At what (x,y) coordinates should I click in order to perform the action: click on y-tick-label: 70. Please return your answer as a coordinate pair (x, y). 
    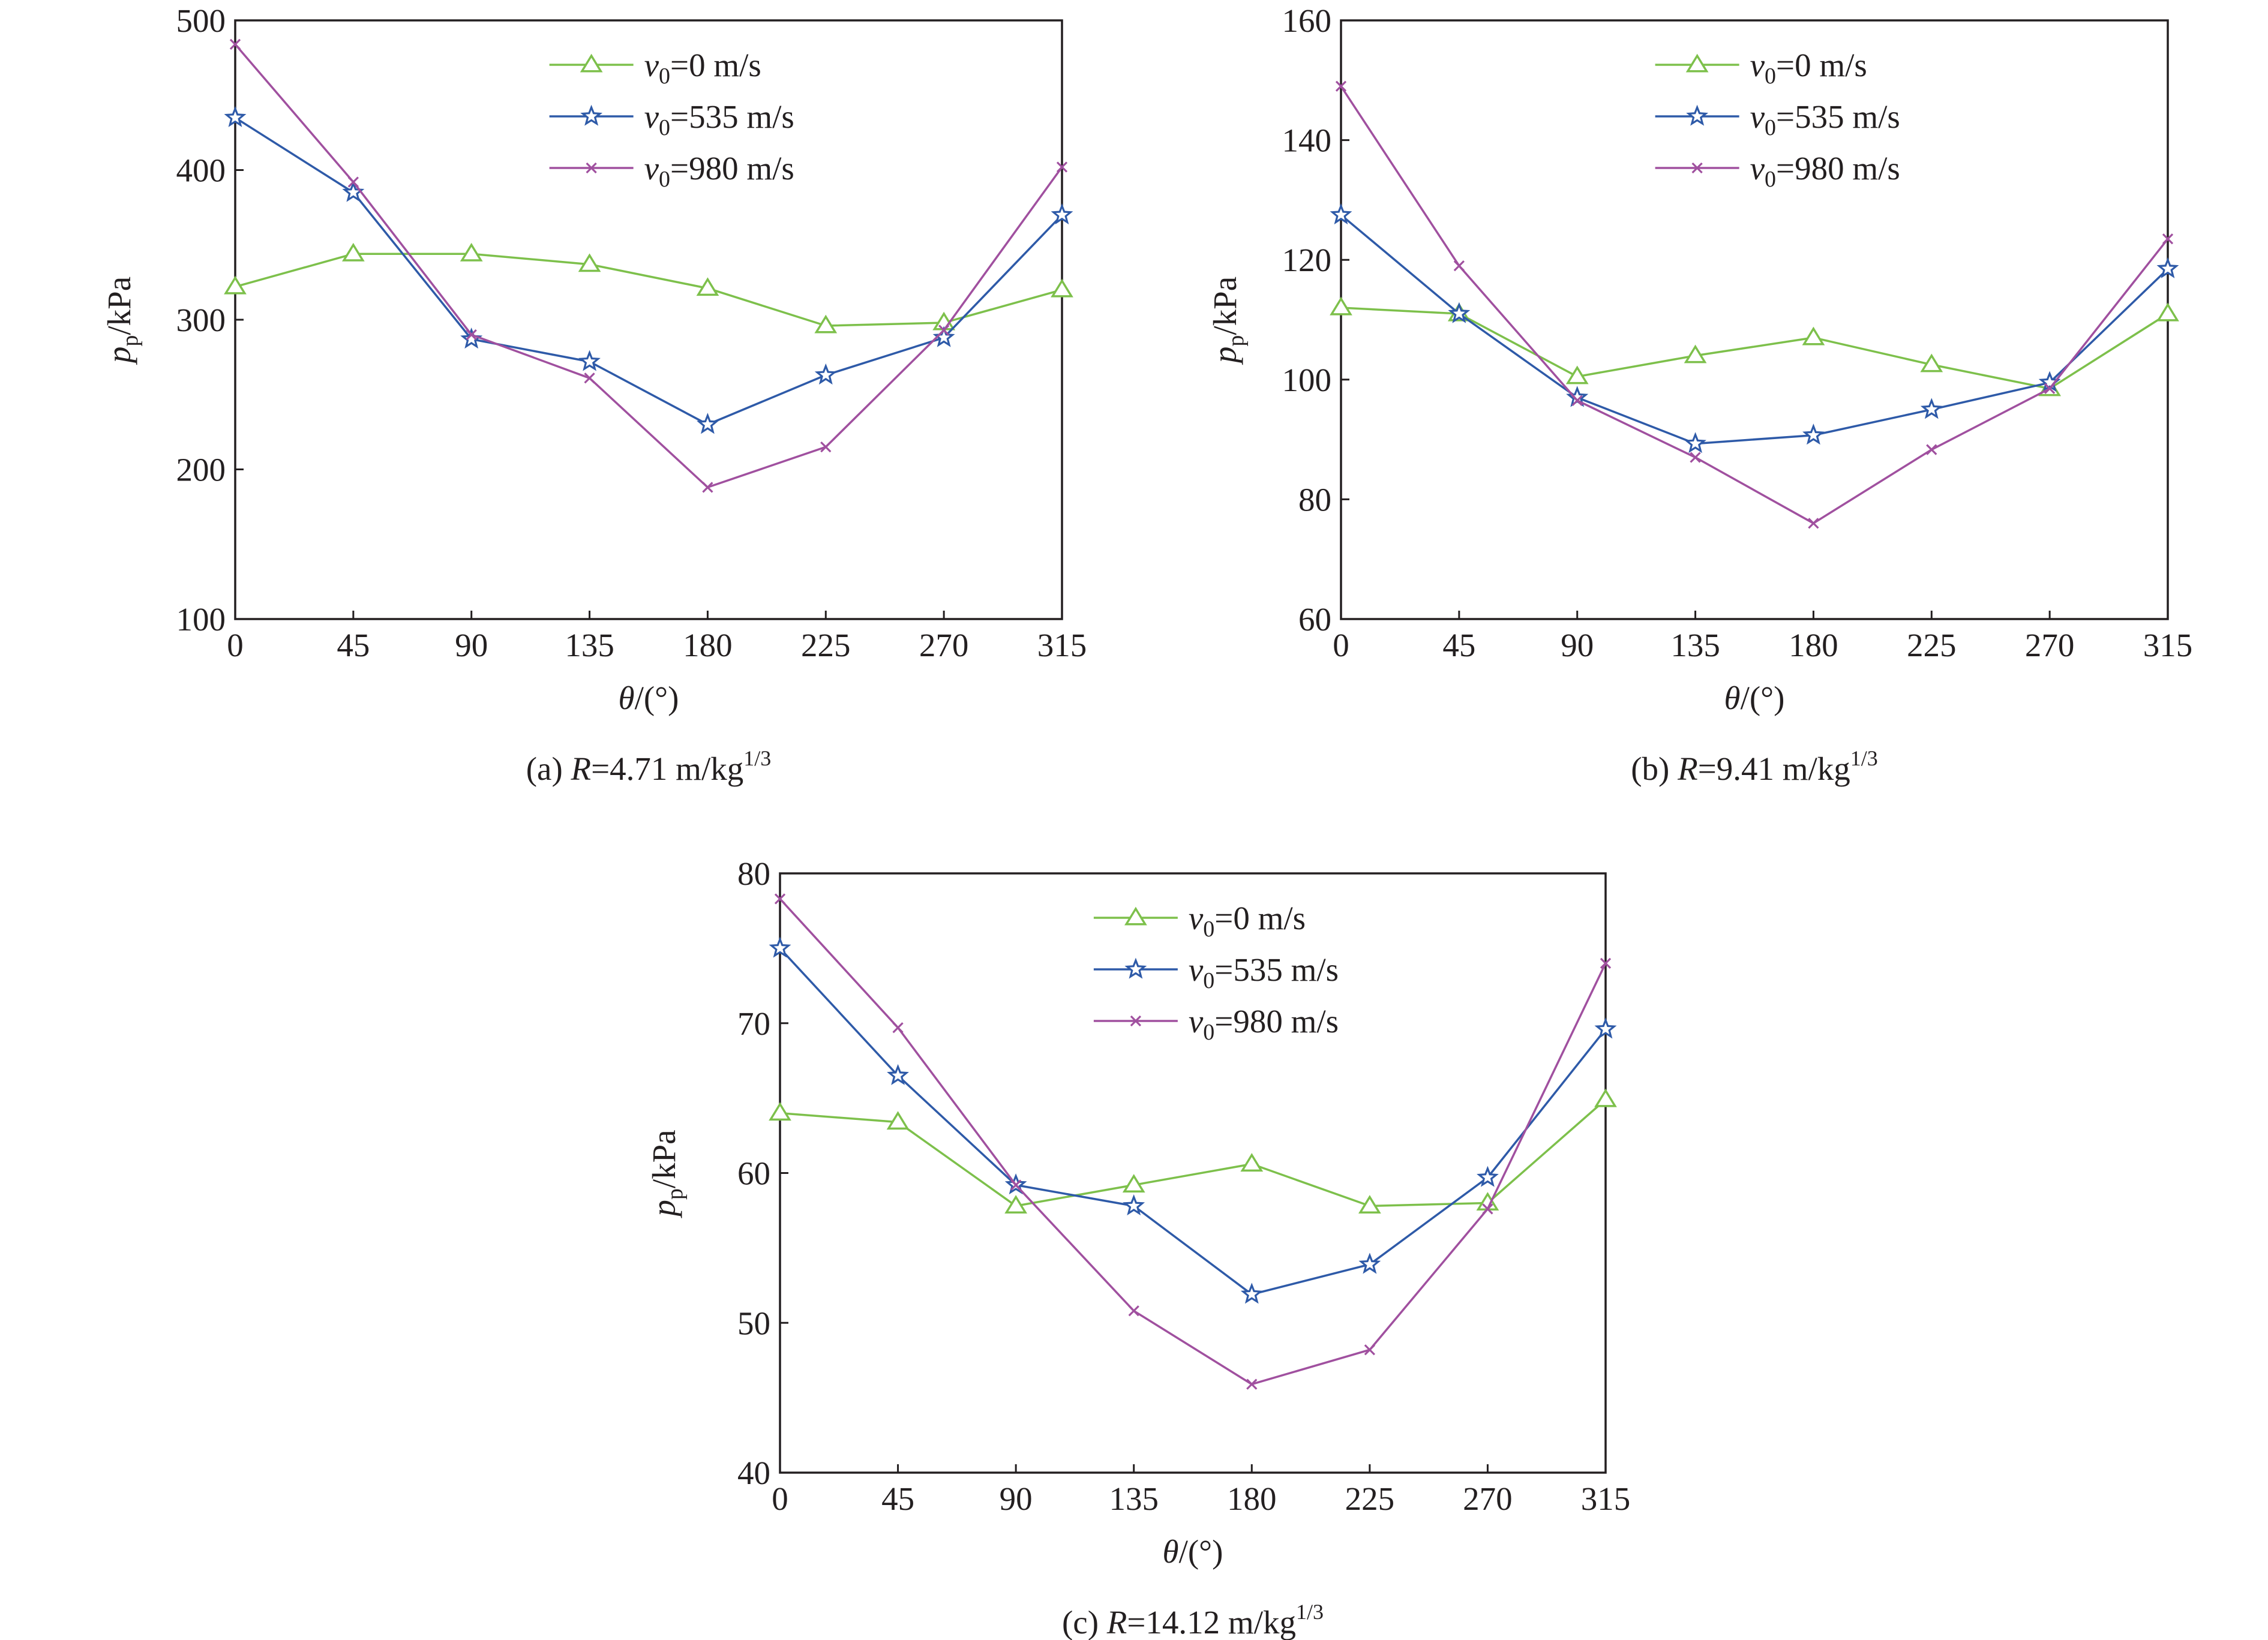
    Looking at the image, I should click on (754, 1023).